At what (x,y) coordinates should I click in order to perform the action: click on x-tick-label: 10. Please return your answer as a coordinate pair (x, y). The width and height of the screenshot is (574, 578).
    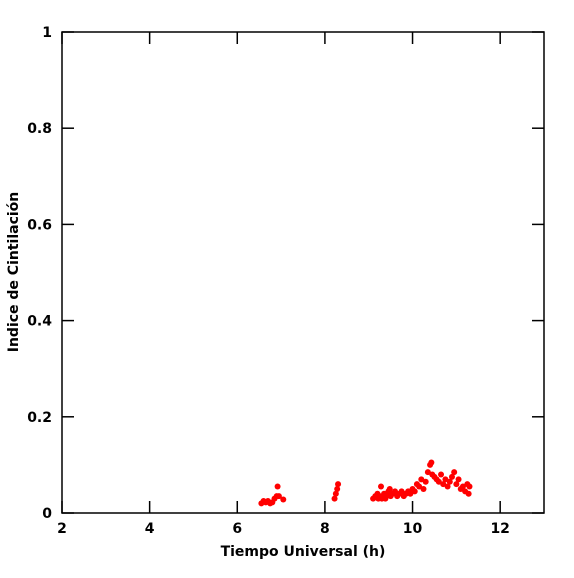
    Looking at the image, I should click on (413, 529).